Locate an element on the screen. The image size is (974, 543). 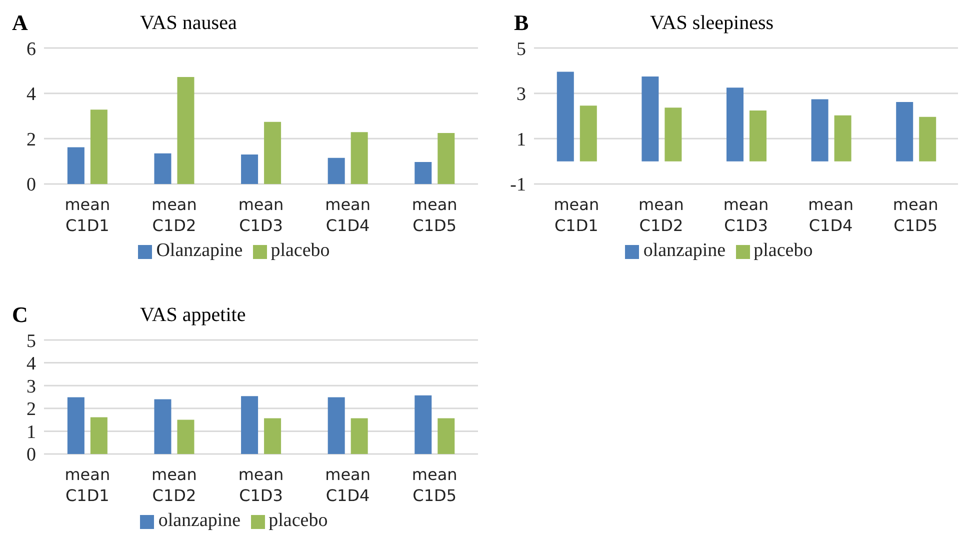
chart-title: VAS appetite is located at coordinates (193, 315).